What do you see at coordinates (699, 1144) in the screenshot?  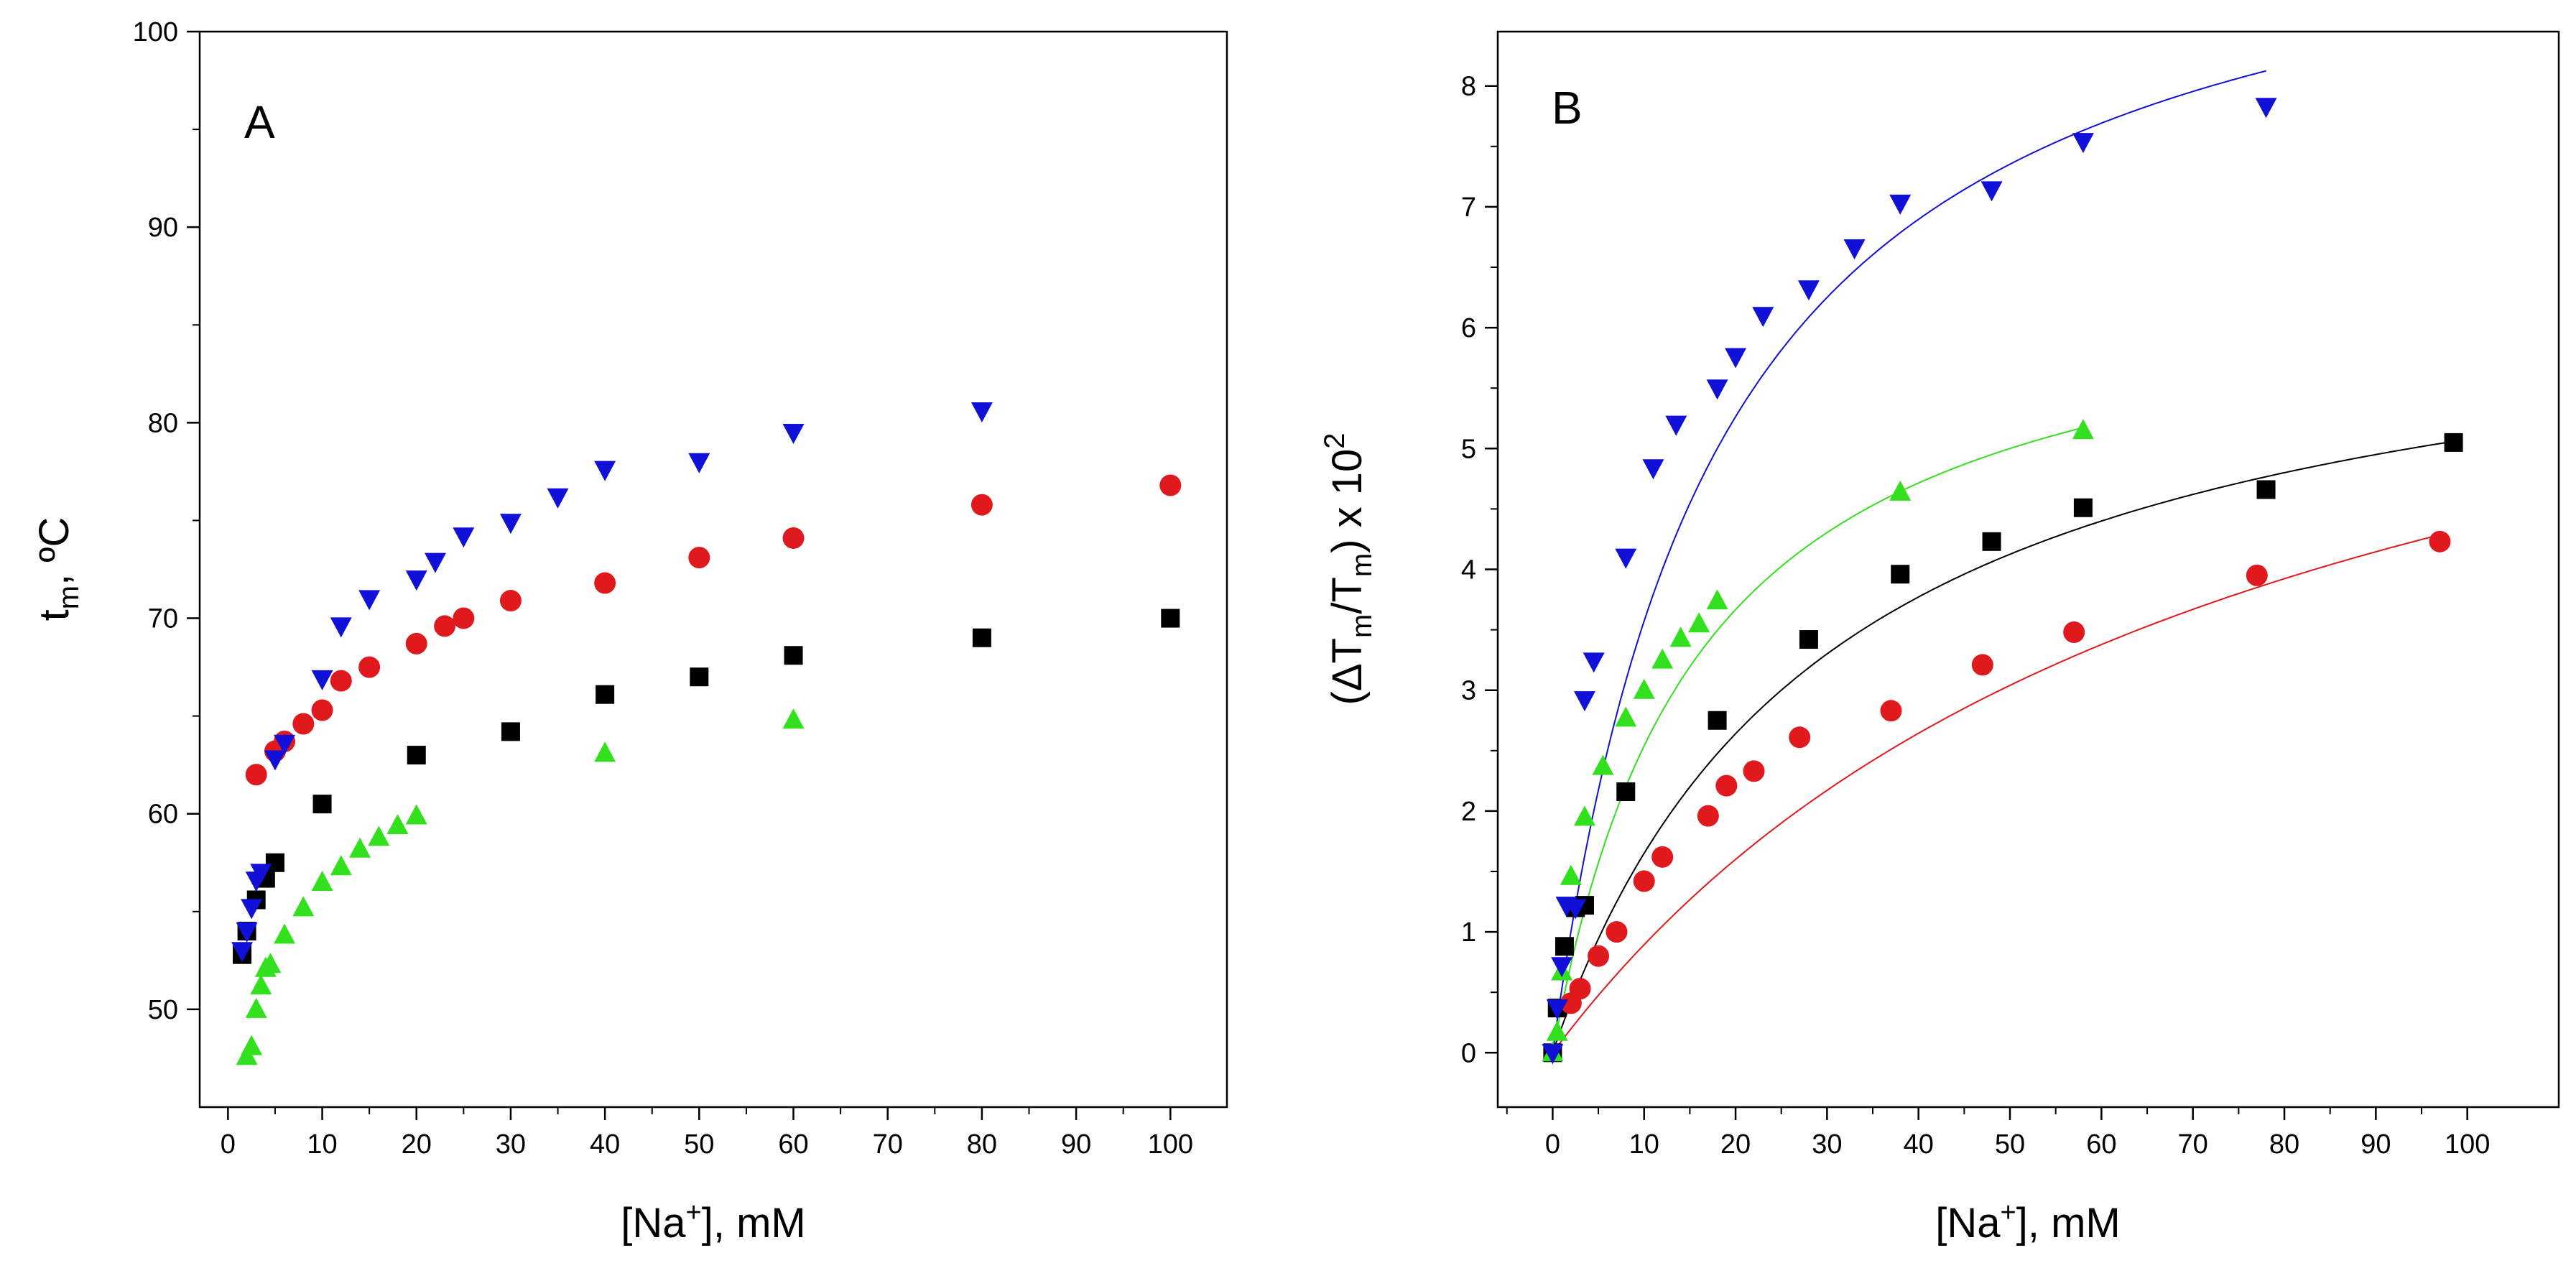 I see `x-tick-label: 50` at bounding box center [699, 1144].